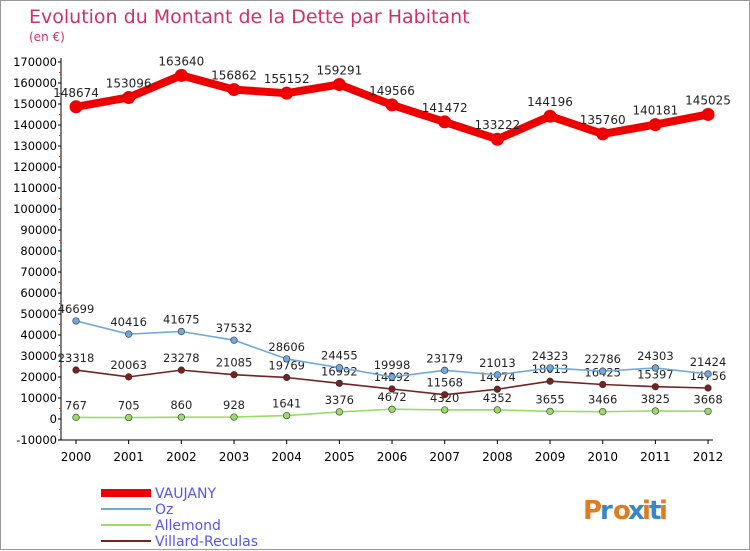 The width and height of the screenshot is (750, 551). Describe the element at coordinates (38, 335) in the screenshot. I see `y-tick-label: 40000` at that location.